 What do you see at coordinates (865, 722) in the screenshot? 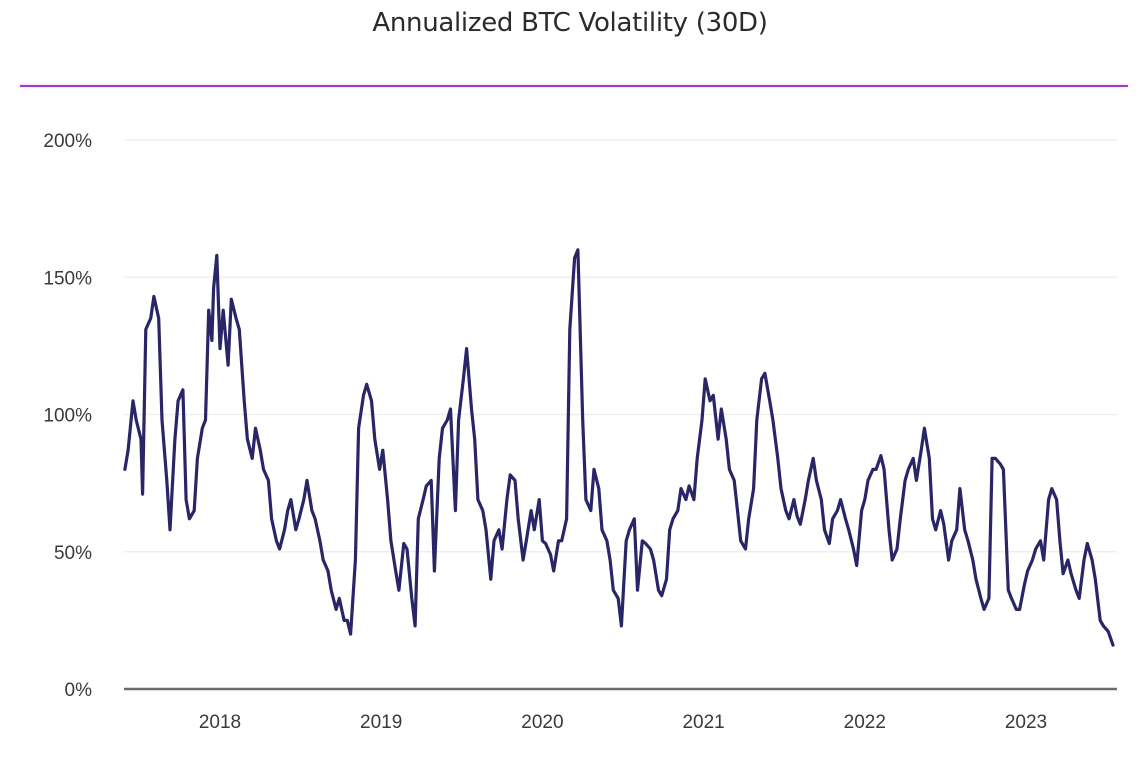
I see `x-tick-label: 2022` at bounding box center [865, 722].